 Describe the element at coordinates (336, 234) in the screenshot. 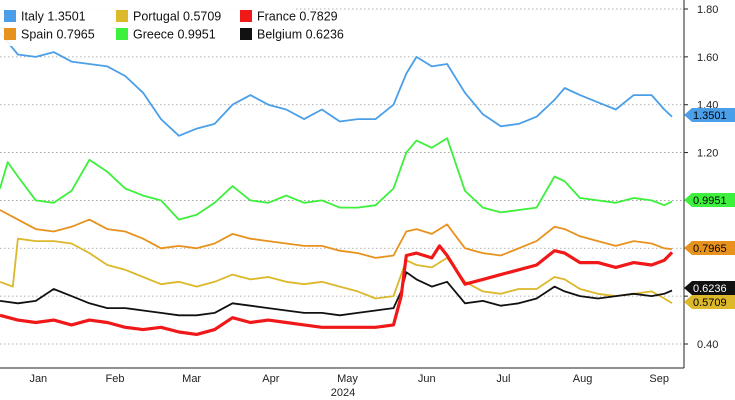

I see `series-line-spain` at that location.